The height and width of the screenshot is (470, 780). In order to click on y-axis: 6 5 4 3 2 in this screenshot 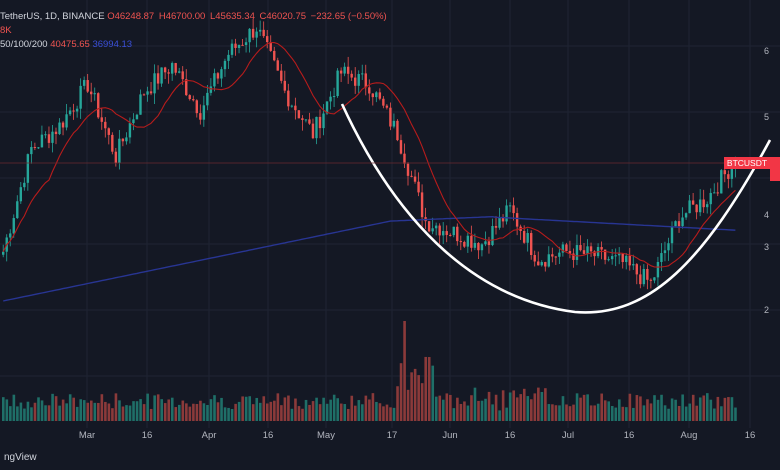, I will do `click(771, 215)`.